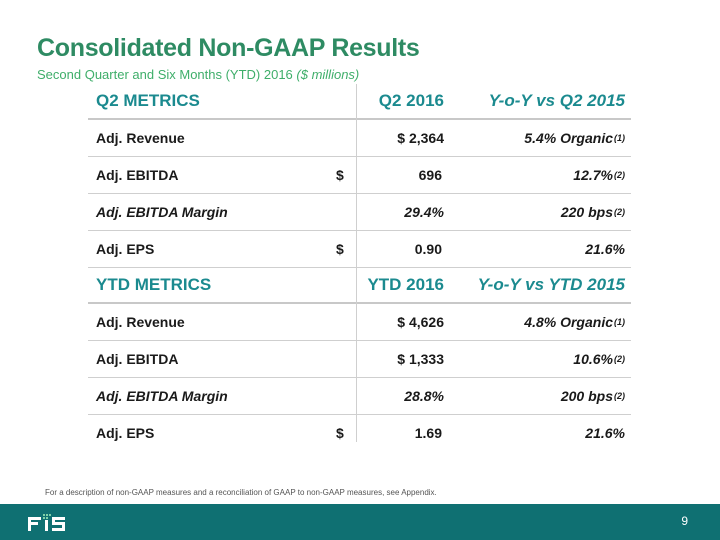  What do you see at coordinates (586, 212) in the screenshot?
I see `change-text: 220 bps` at bounding box center [586, 212].